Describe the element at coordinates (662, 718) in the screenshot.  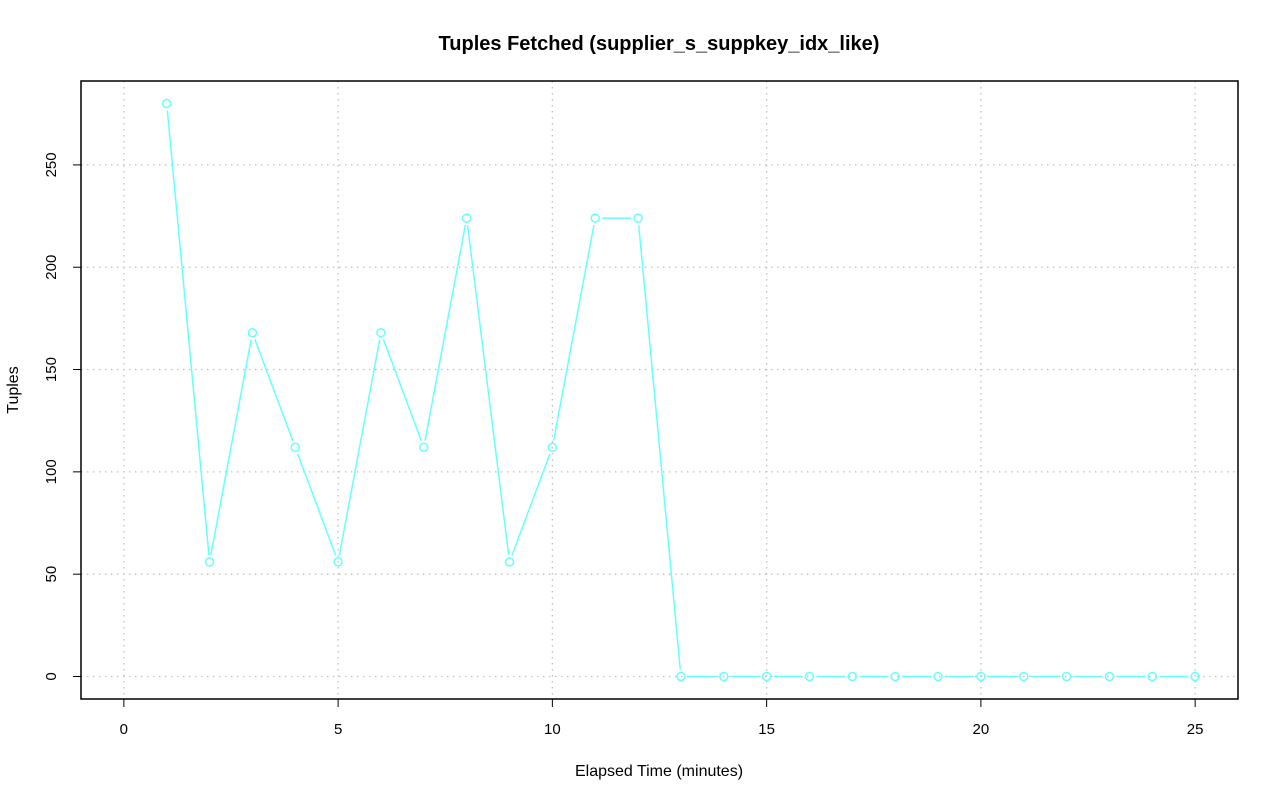
I see `x-axis: 0 5 10 15 20 25` at that location.